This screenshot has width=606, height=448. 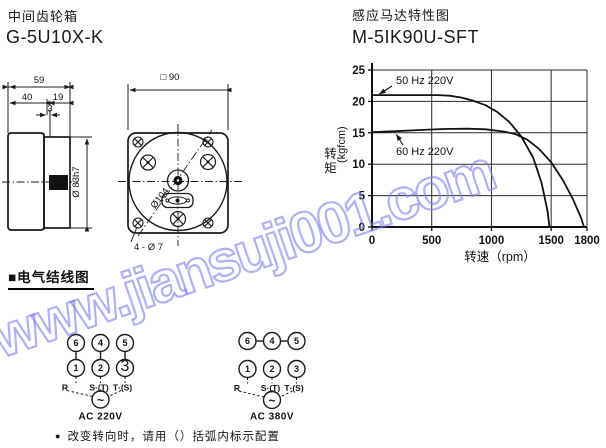 What do you see at coordinates (478, 177) in the screenshot?
I see `curve-60hz` at bounding box center [478, 177].